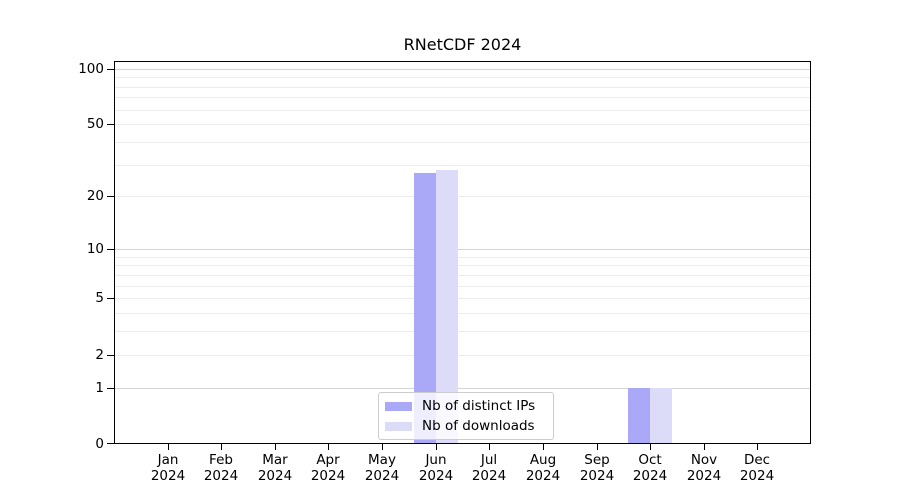 This screenshot has width=900, height=500. I want to click on x-tick-label: Jul 2024, so click(489, 468).